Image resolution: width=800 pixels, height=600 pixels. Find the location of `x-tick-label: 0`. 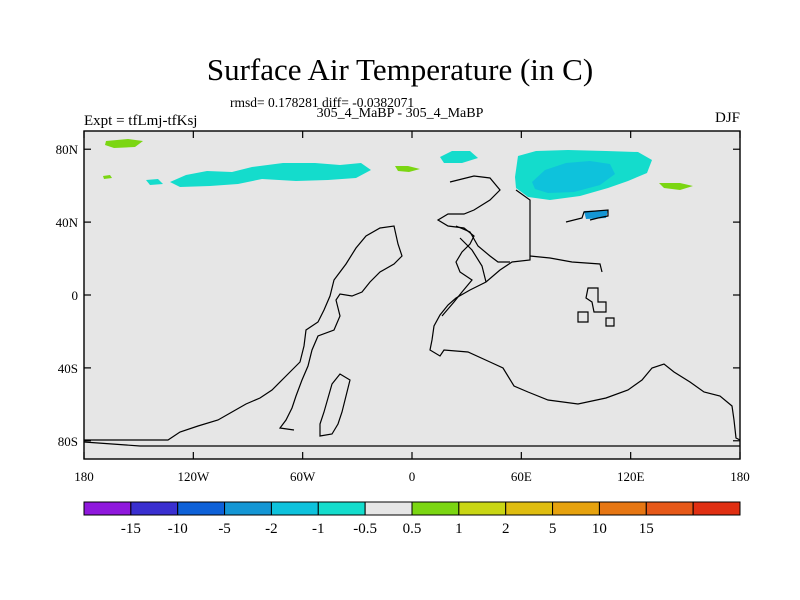

x-tick-label: 0 is located at coordinates (412, 476).